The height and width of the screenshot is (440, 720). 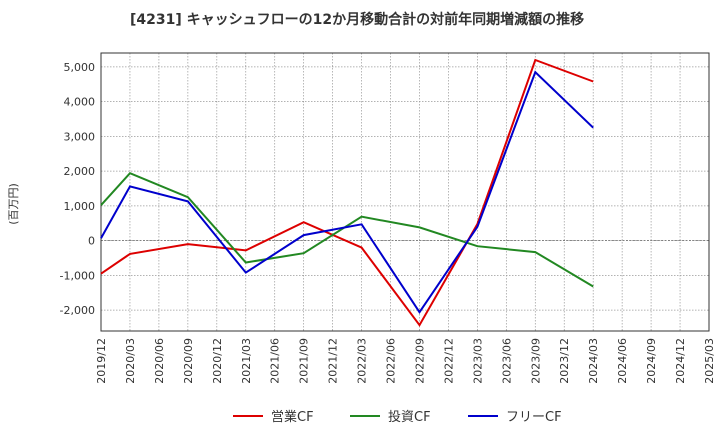 What do you see at coordinates (77, 275) in the screenshot?
I see `y-tick-label: -1,000` at bounding box center [77, 275].